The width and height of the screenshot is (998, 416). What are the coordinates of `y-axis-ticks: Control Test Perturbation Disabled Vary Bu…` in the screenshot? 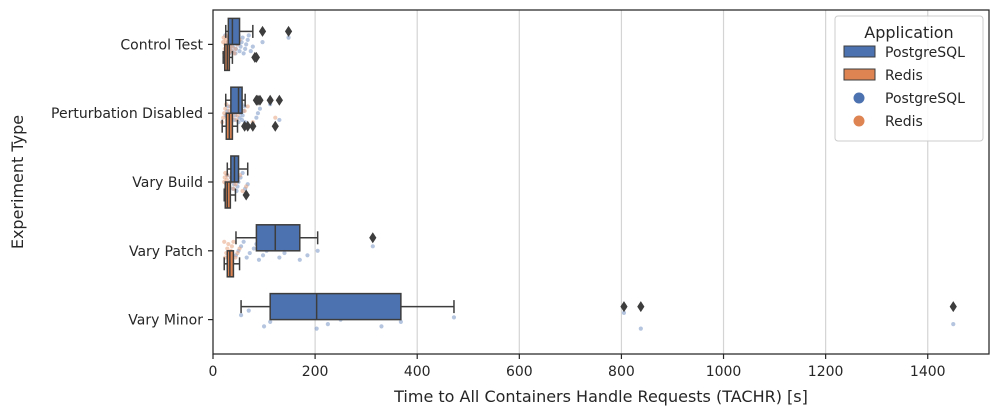 It's located at (132, 183).